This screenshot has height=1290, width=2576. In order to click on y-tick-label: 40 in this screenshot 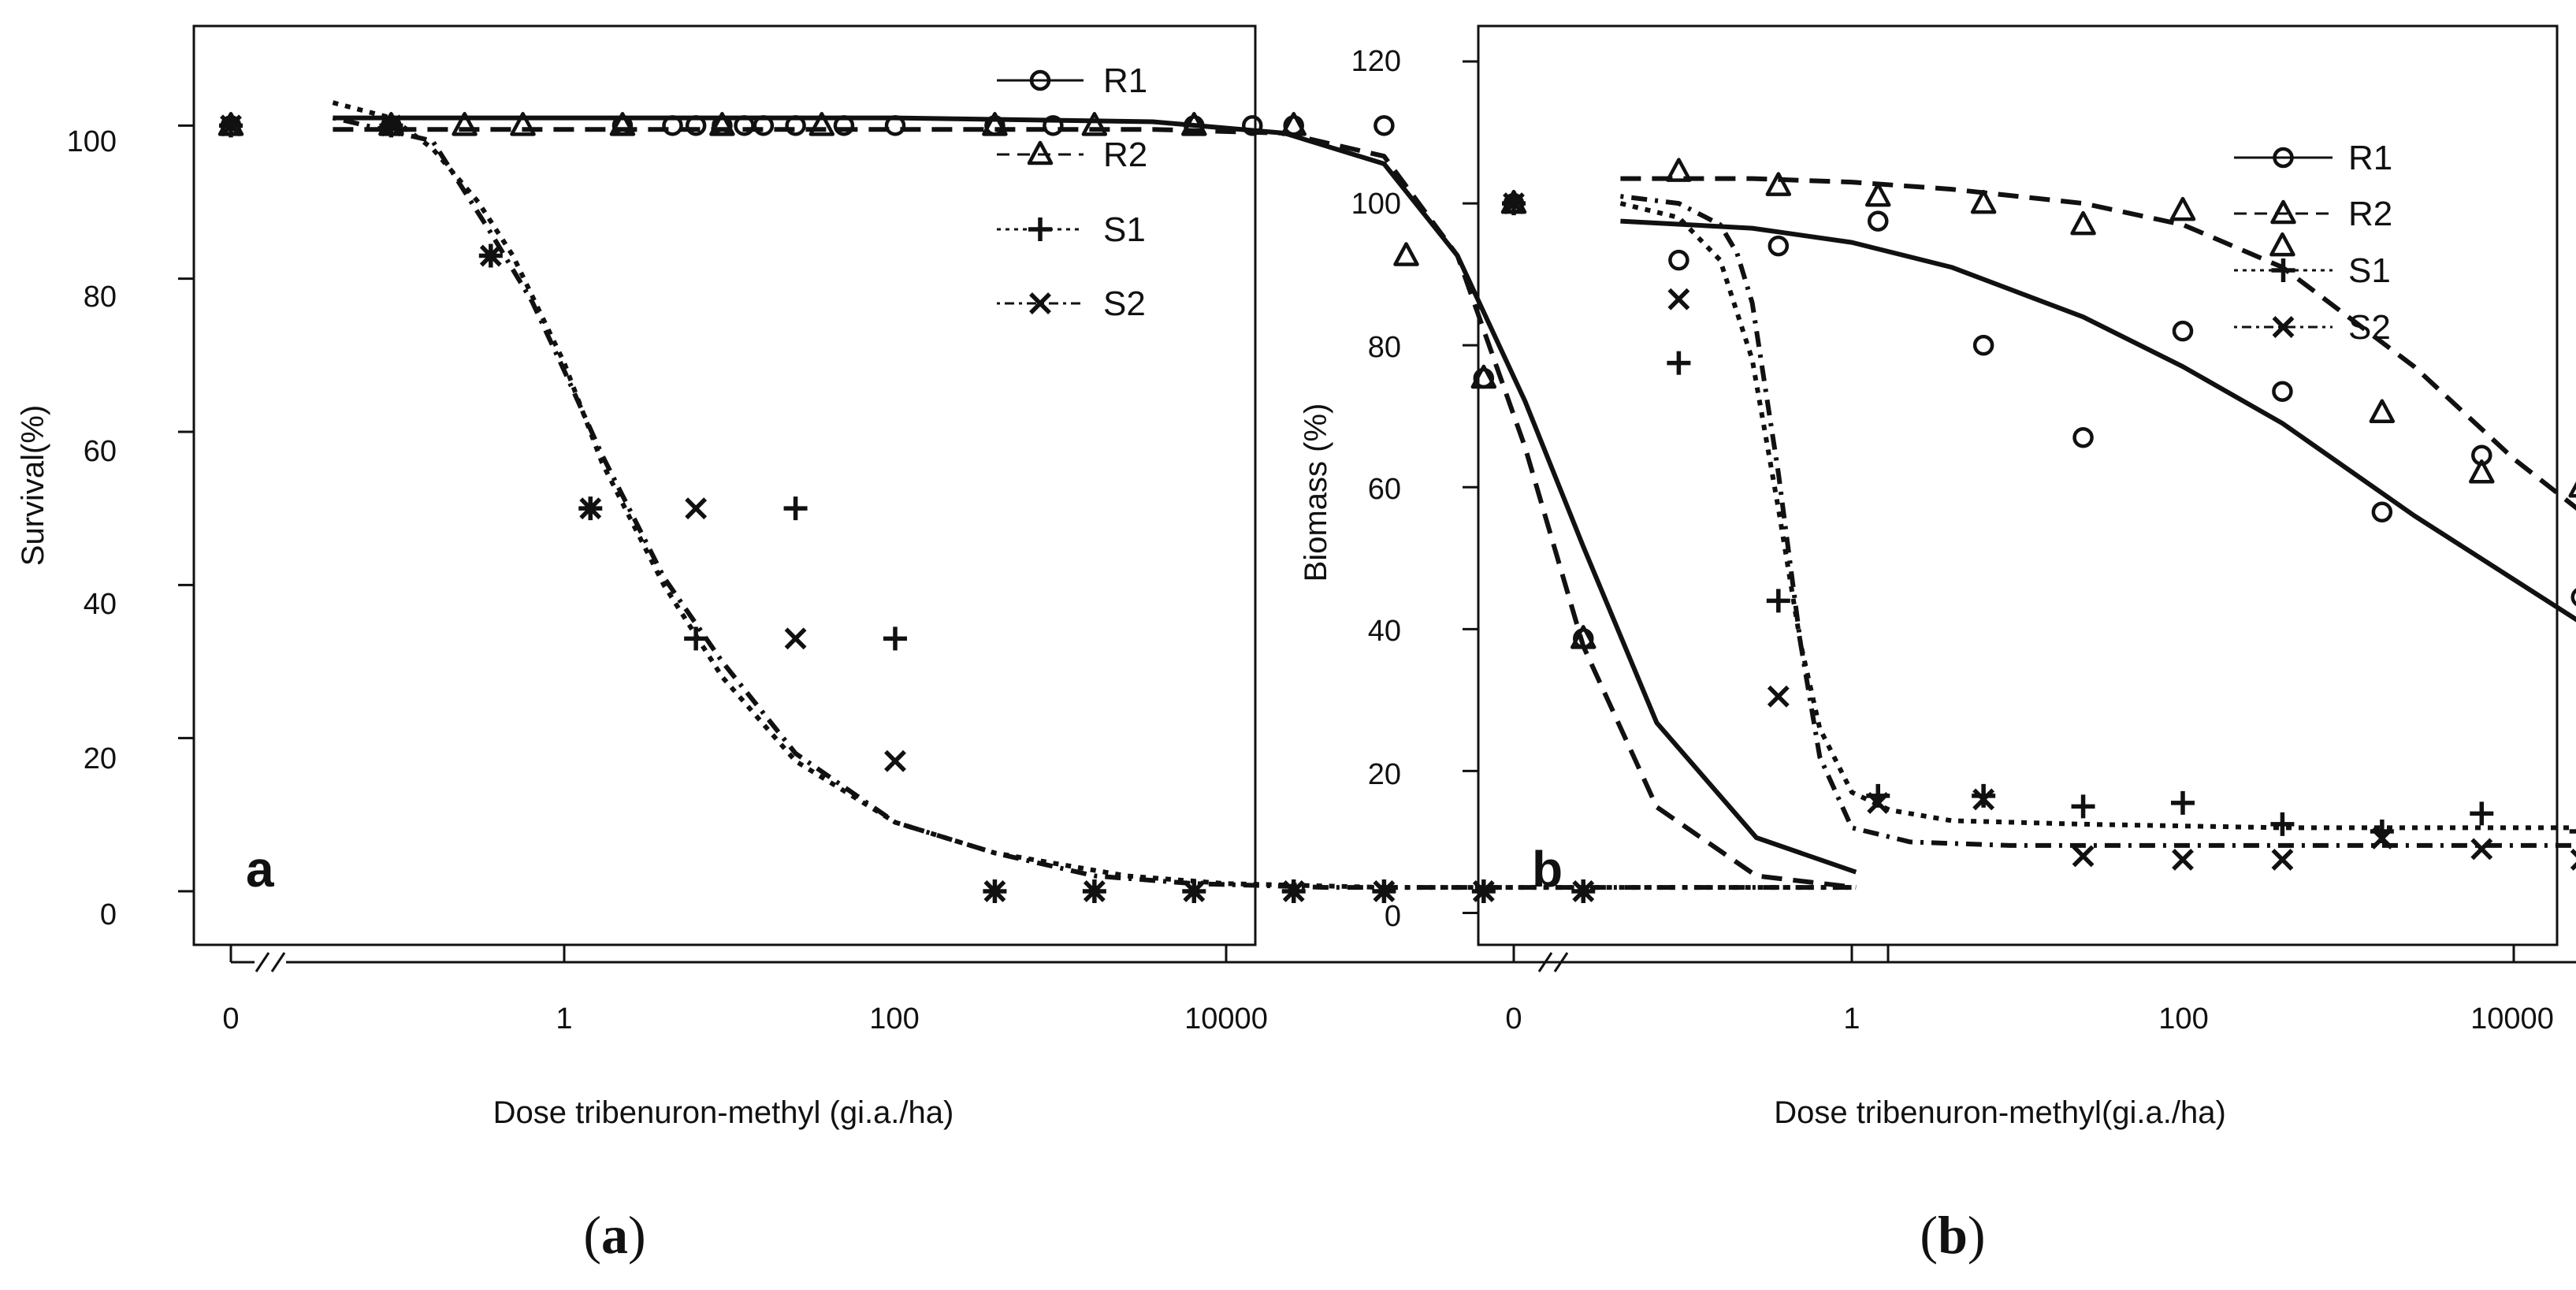, I will do `click(100, 604)`.